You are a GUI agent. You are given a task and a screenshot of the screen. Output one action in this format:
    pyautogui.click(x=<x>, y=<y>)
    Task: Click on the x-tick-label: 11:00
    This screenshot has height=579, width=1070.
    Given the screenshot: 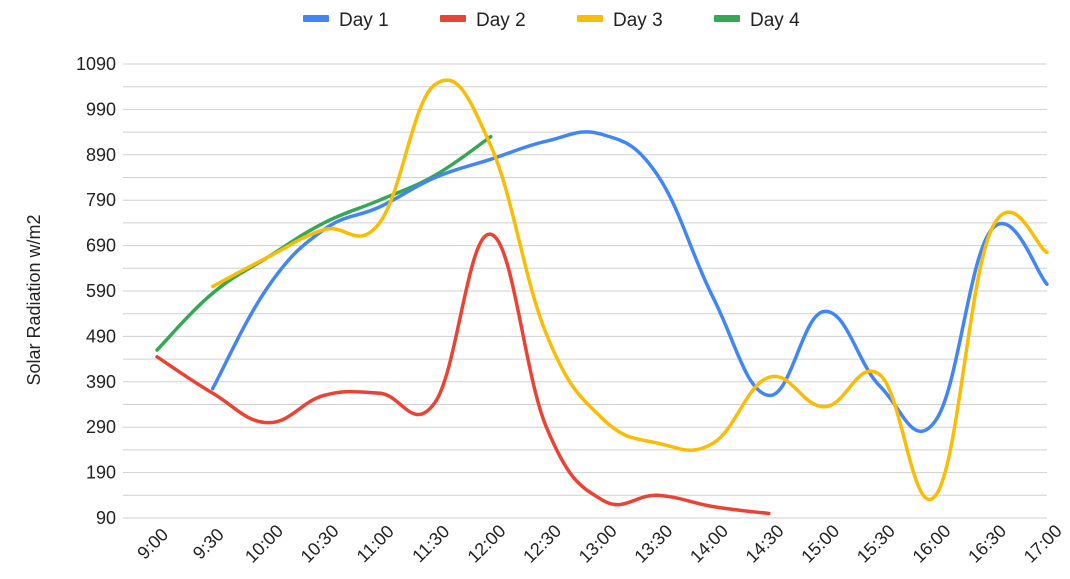 What is the action you would take?
    pyautogui.click(x=375, y=543)
    